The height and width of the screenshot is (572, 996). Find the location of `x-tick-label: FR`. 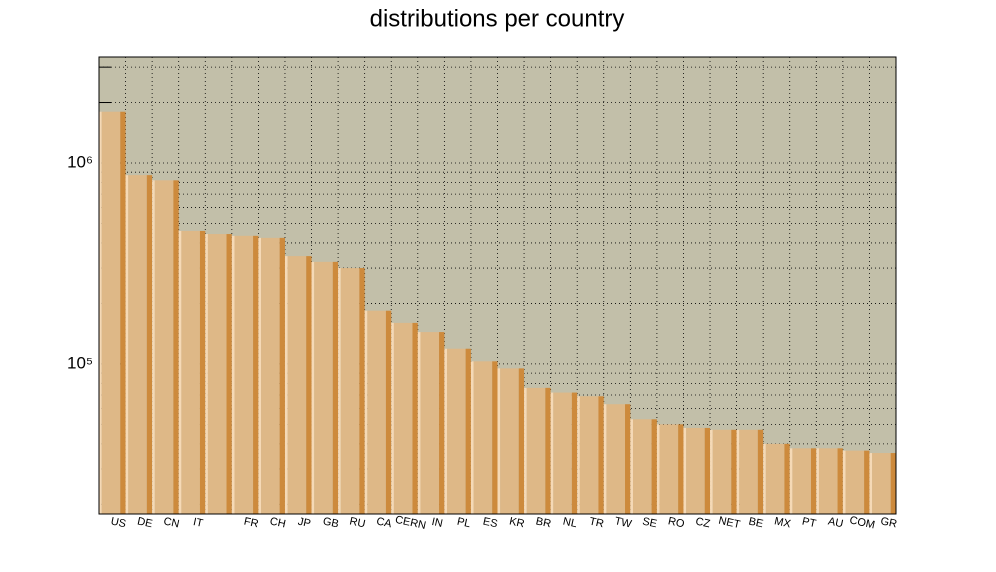

x-tick-label: FR is located at coordinates (251, 523).